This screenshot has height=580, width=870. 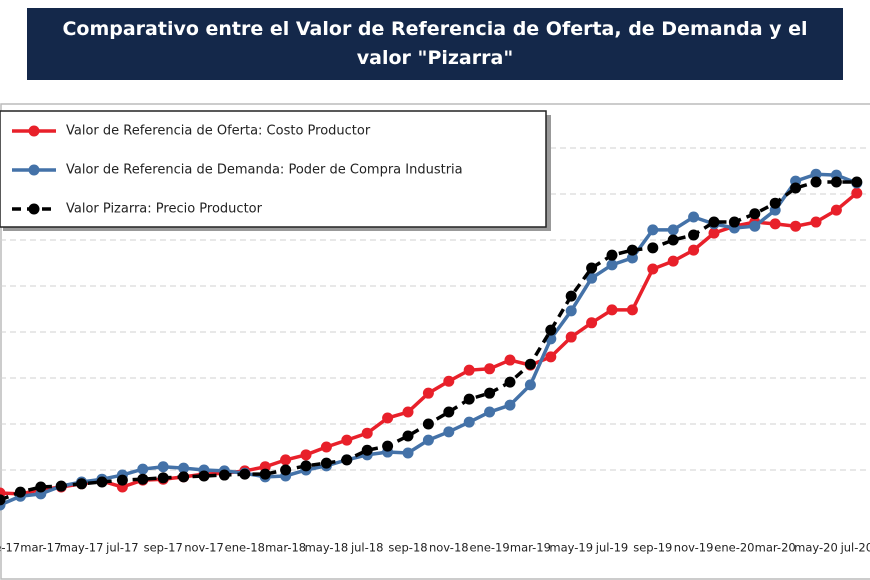 I want to click on x-tick-label: may-18, so click(x=327, y=548).